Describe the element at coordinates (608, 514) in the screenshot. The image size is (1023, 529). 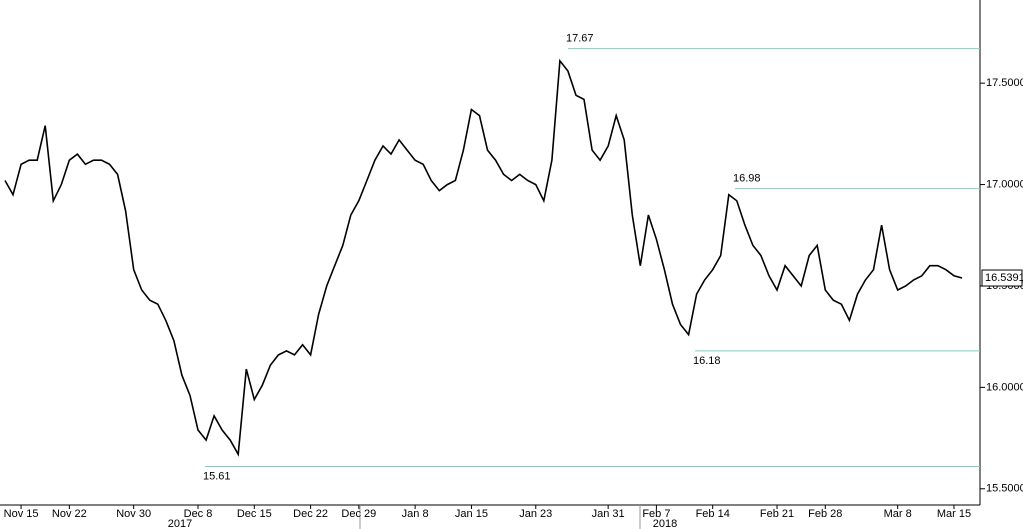
I see `x-tick-label: Jan 31` at that location.